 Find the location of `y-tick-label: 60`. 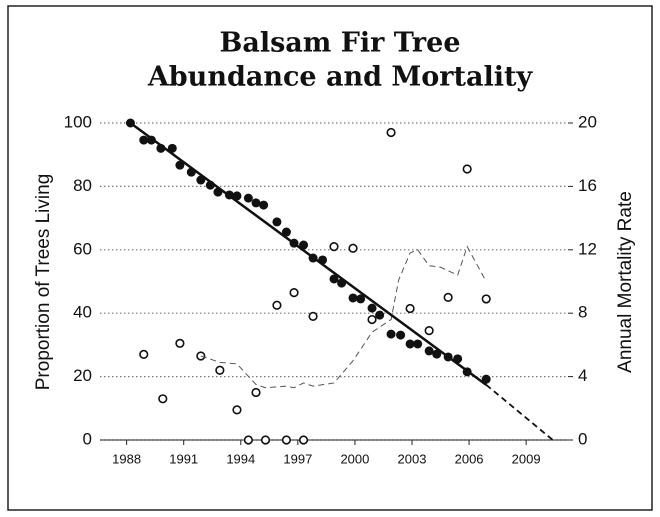

y-tick-label: 60 is located at coordinates (82, 248).